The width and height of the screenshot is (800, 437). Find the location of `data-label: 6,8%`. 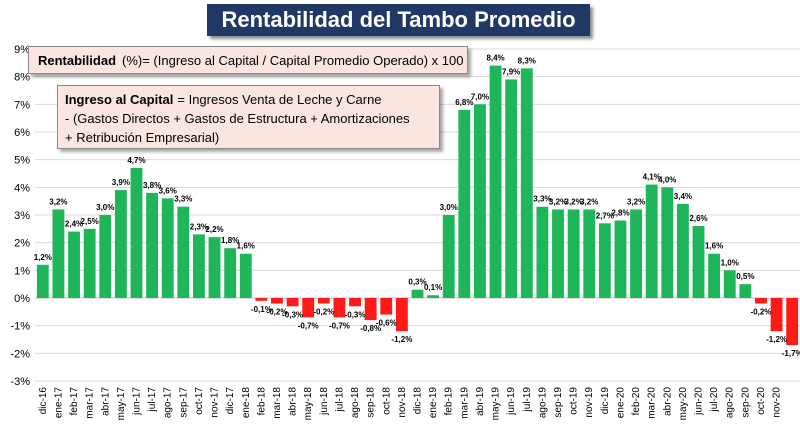

data-label: 6,8% is located at coordinates (464, 102).